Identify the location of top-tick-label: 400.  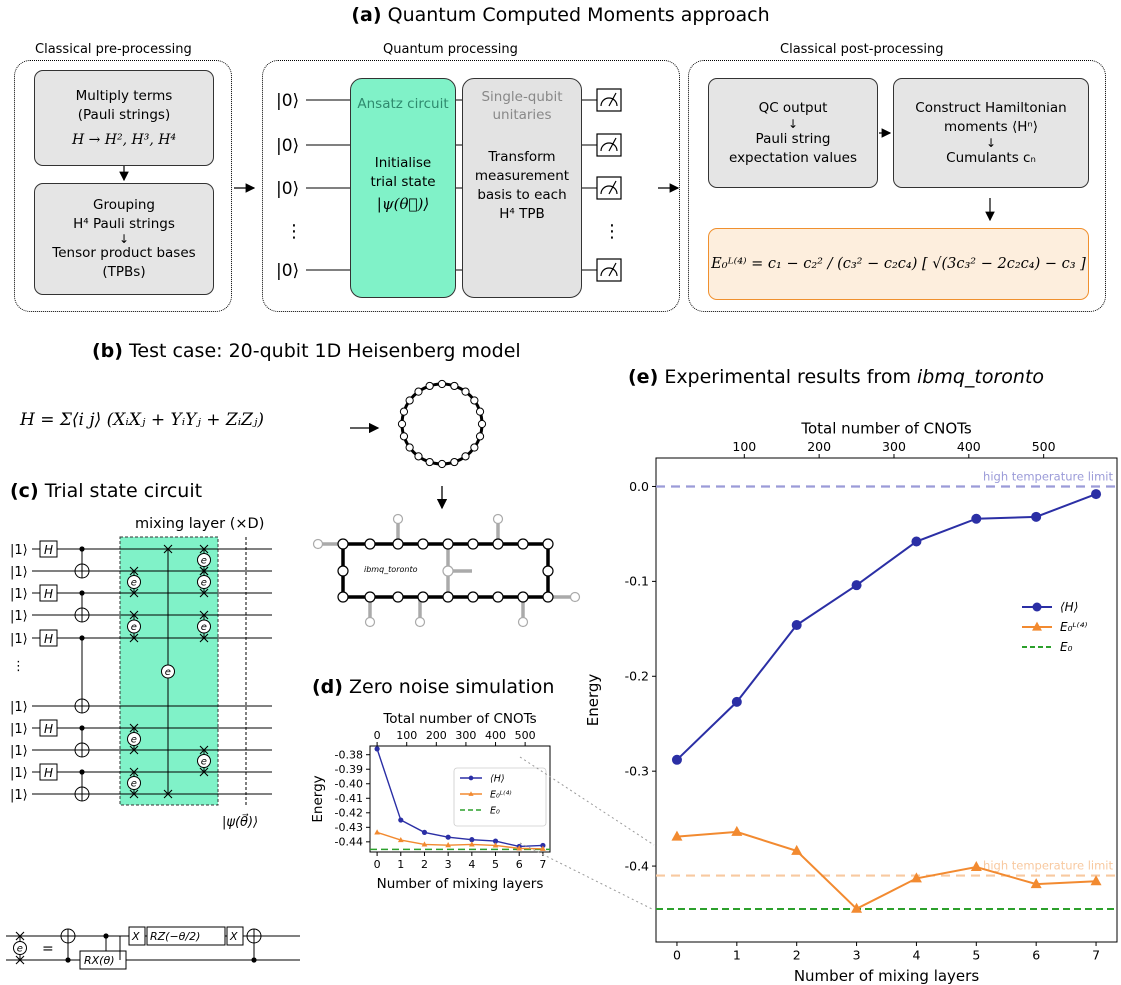
(495, 735).